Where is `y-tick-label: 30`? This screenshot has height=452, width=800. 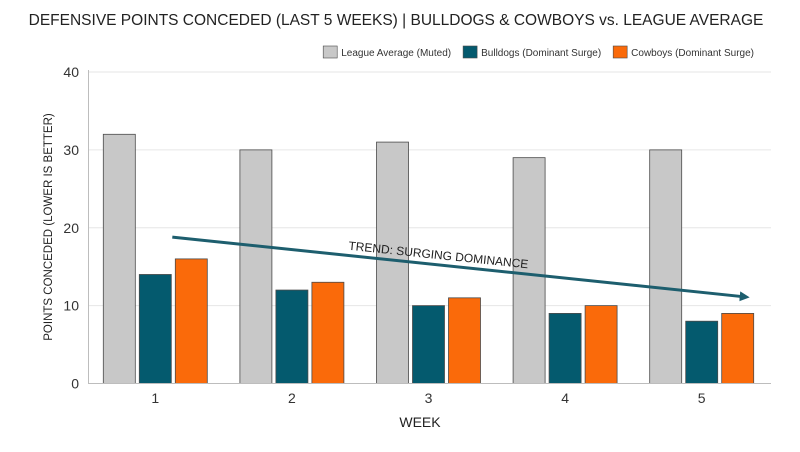 y-tick-label: 30 is located at coordinates (71, 150).